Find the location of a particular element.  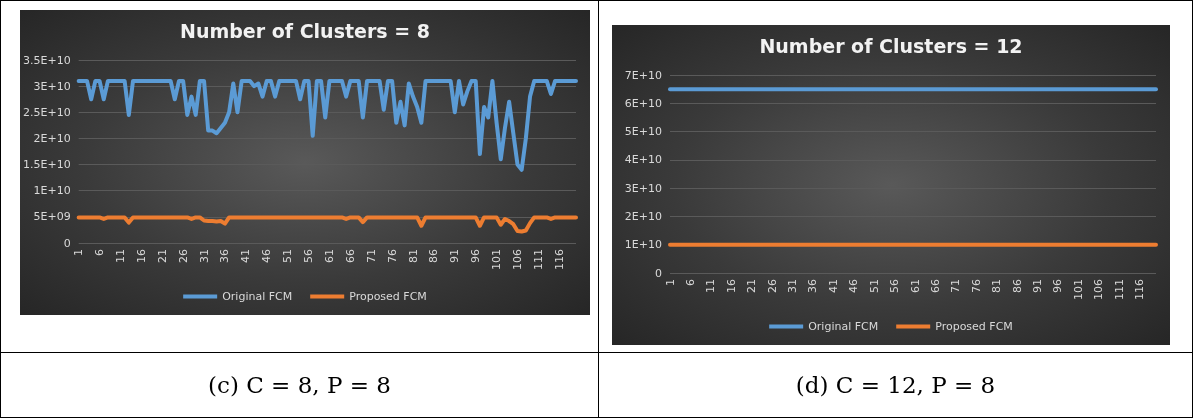

y-tick-label: 6E+10 is located at coordinates (643, 103).